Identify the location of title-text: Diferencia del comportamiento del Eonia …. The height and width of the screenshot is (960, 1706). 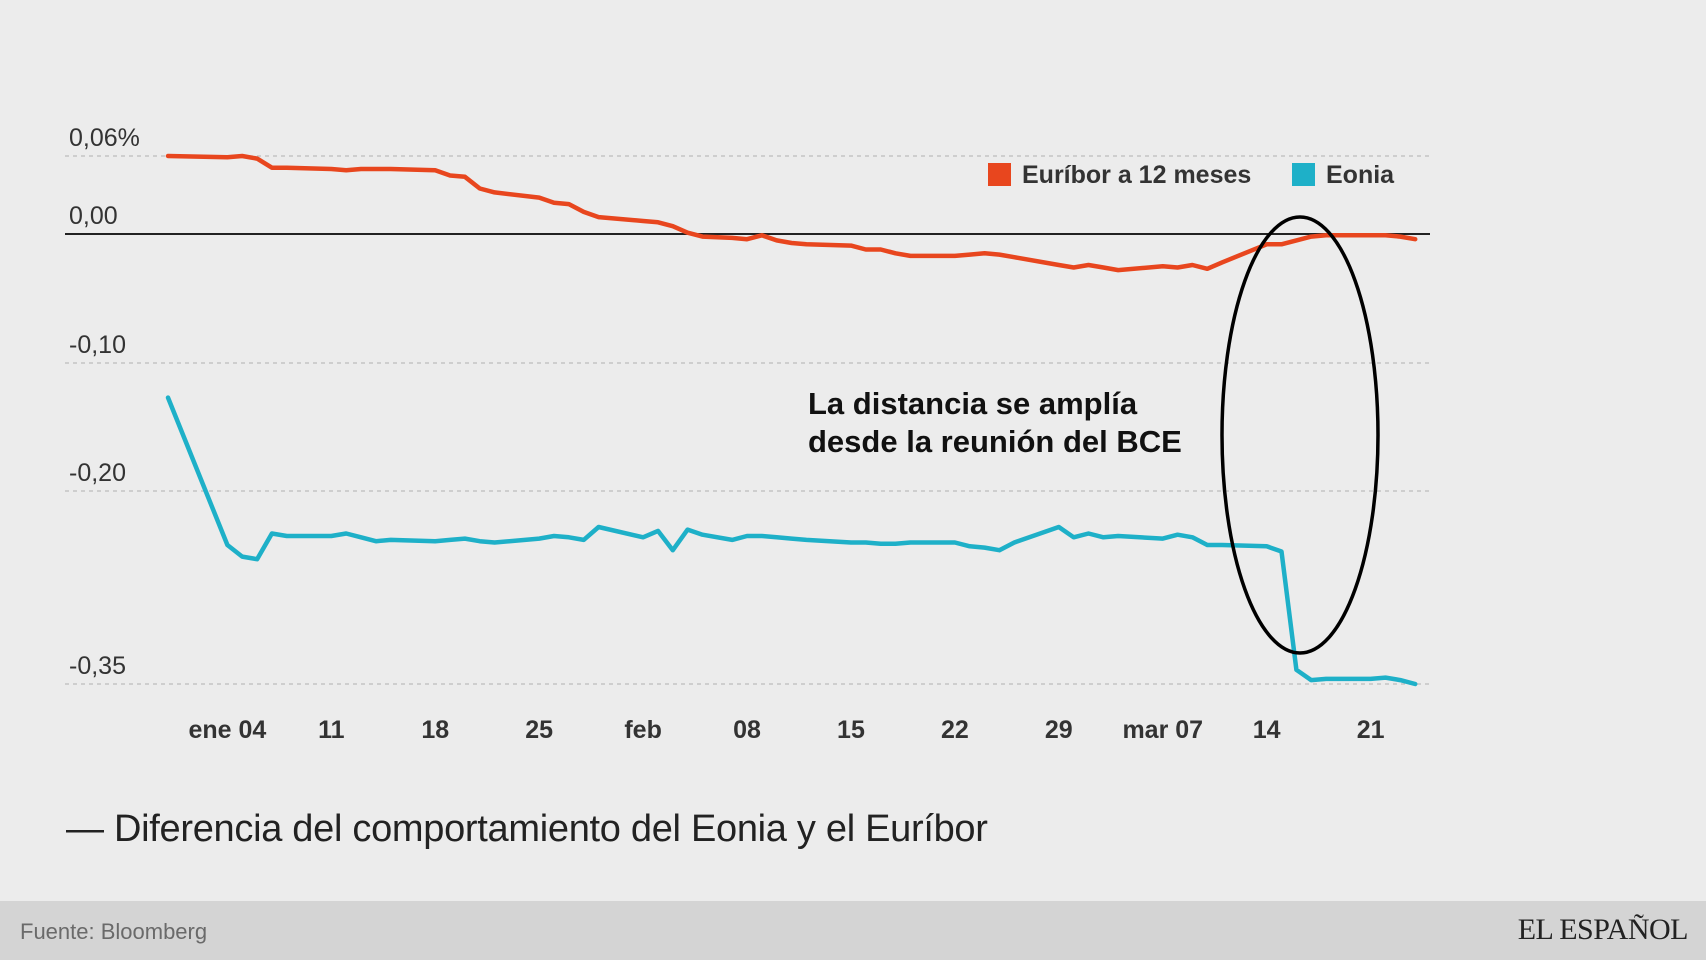
(550, 829).